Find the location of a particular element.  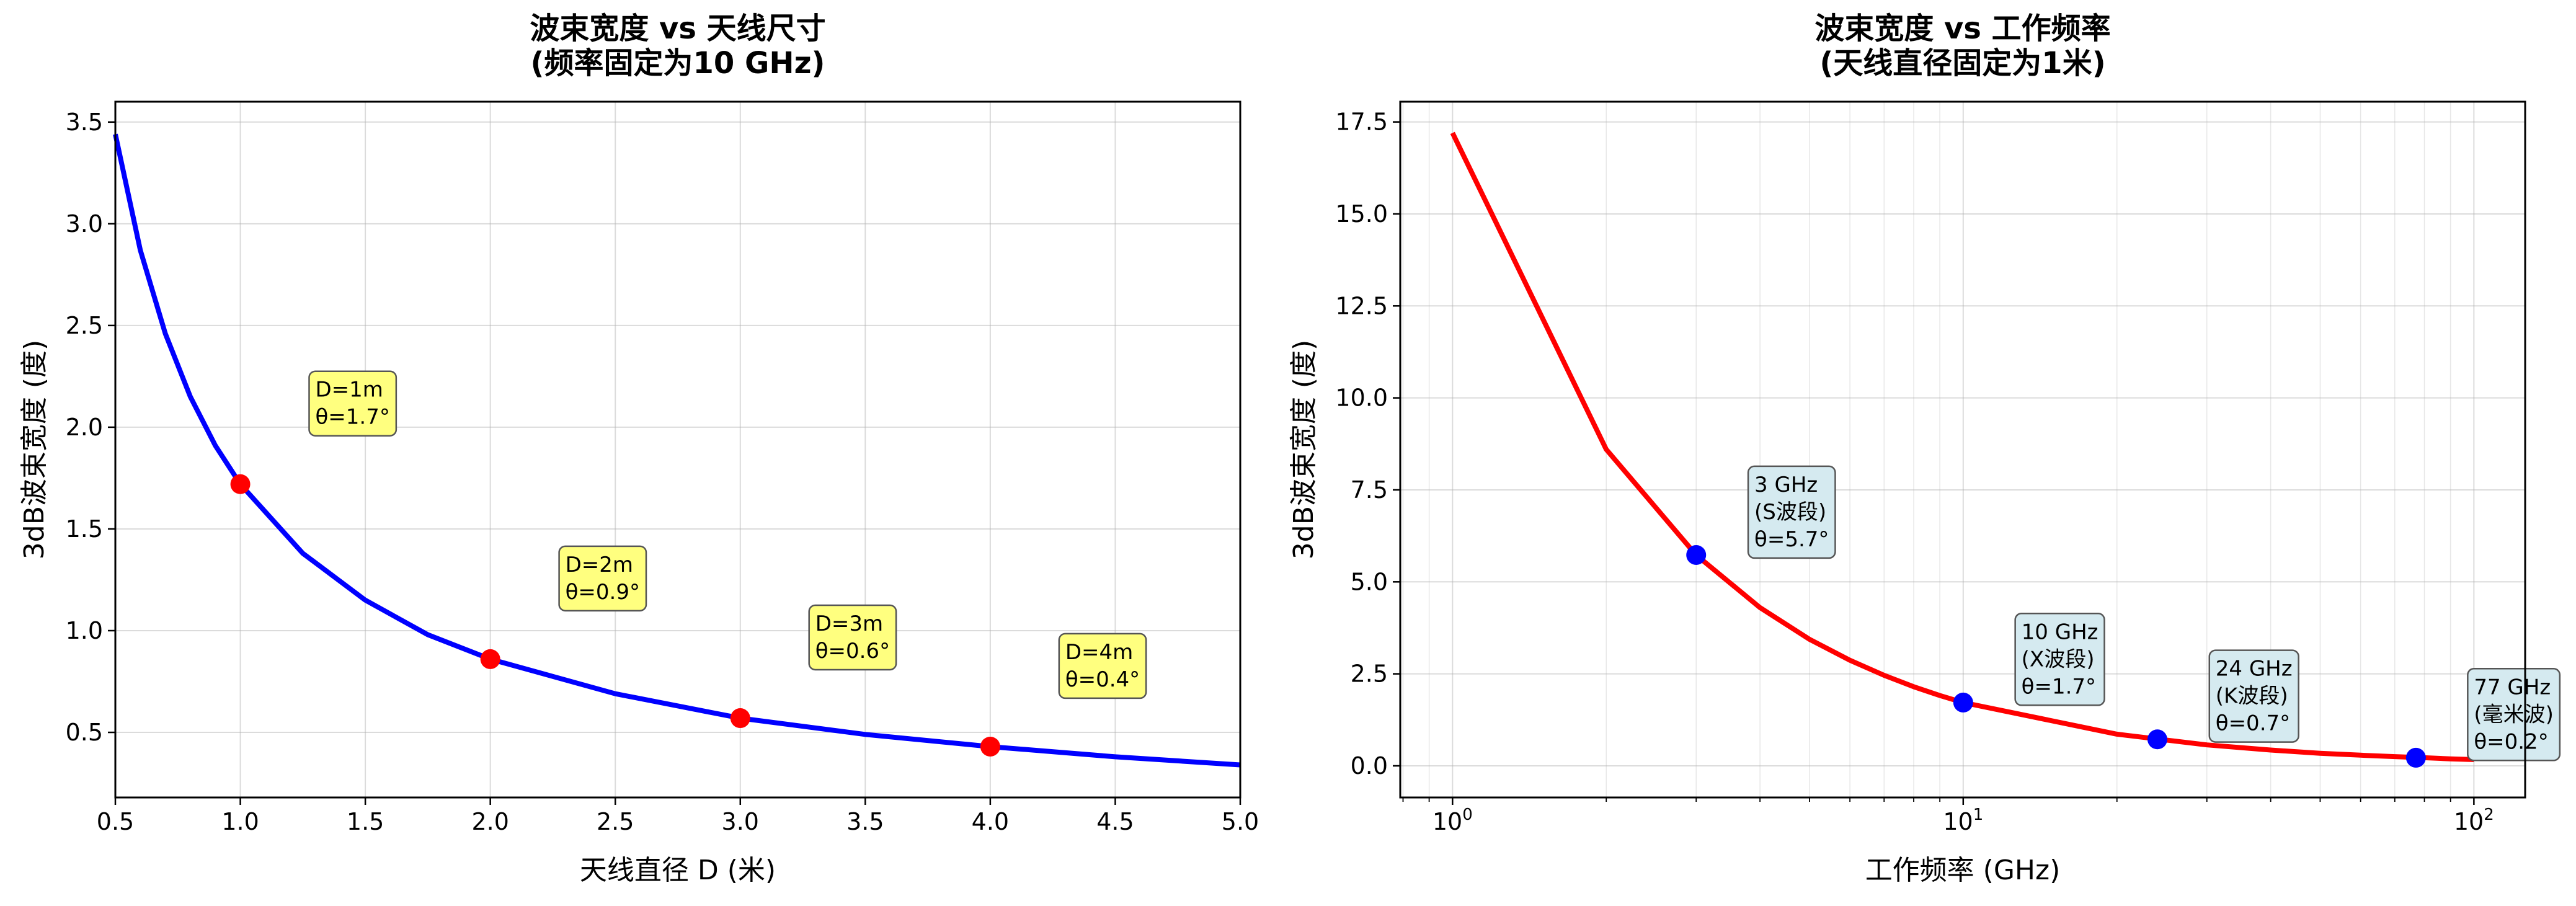

annotation-box: D=2m θ=0.9° is located at coordinates (602, 578).